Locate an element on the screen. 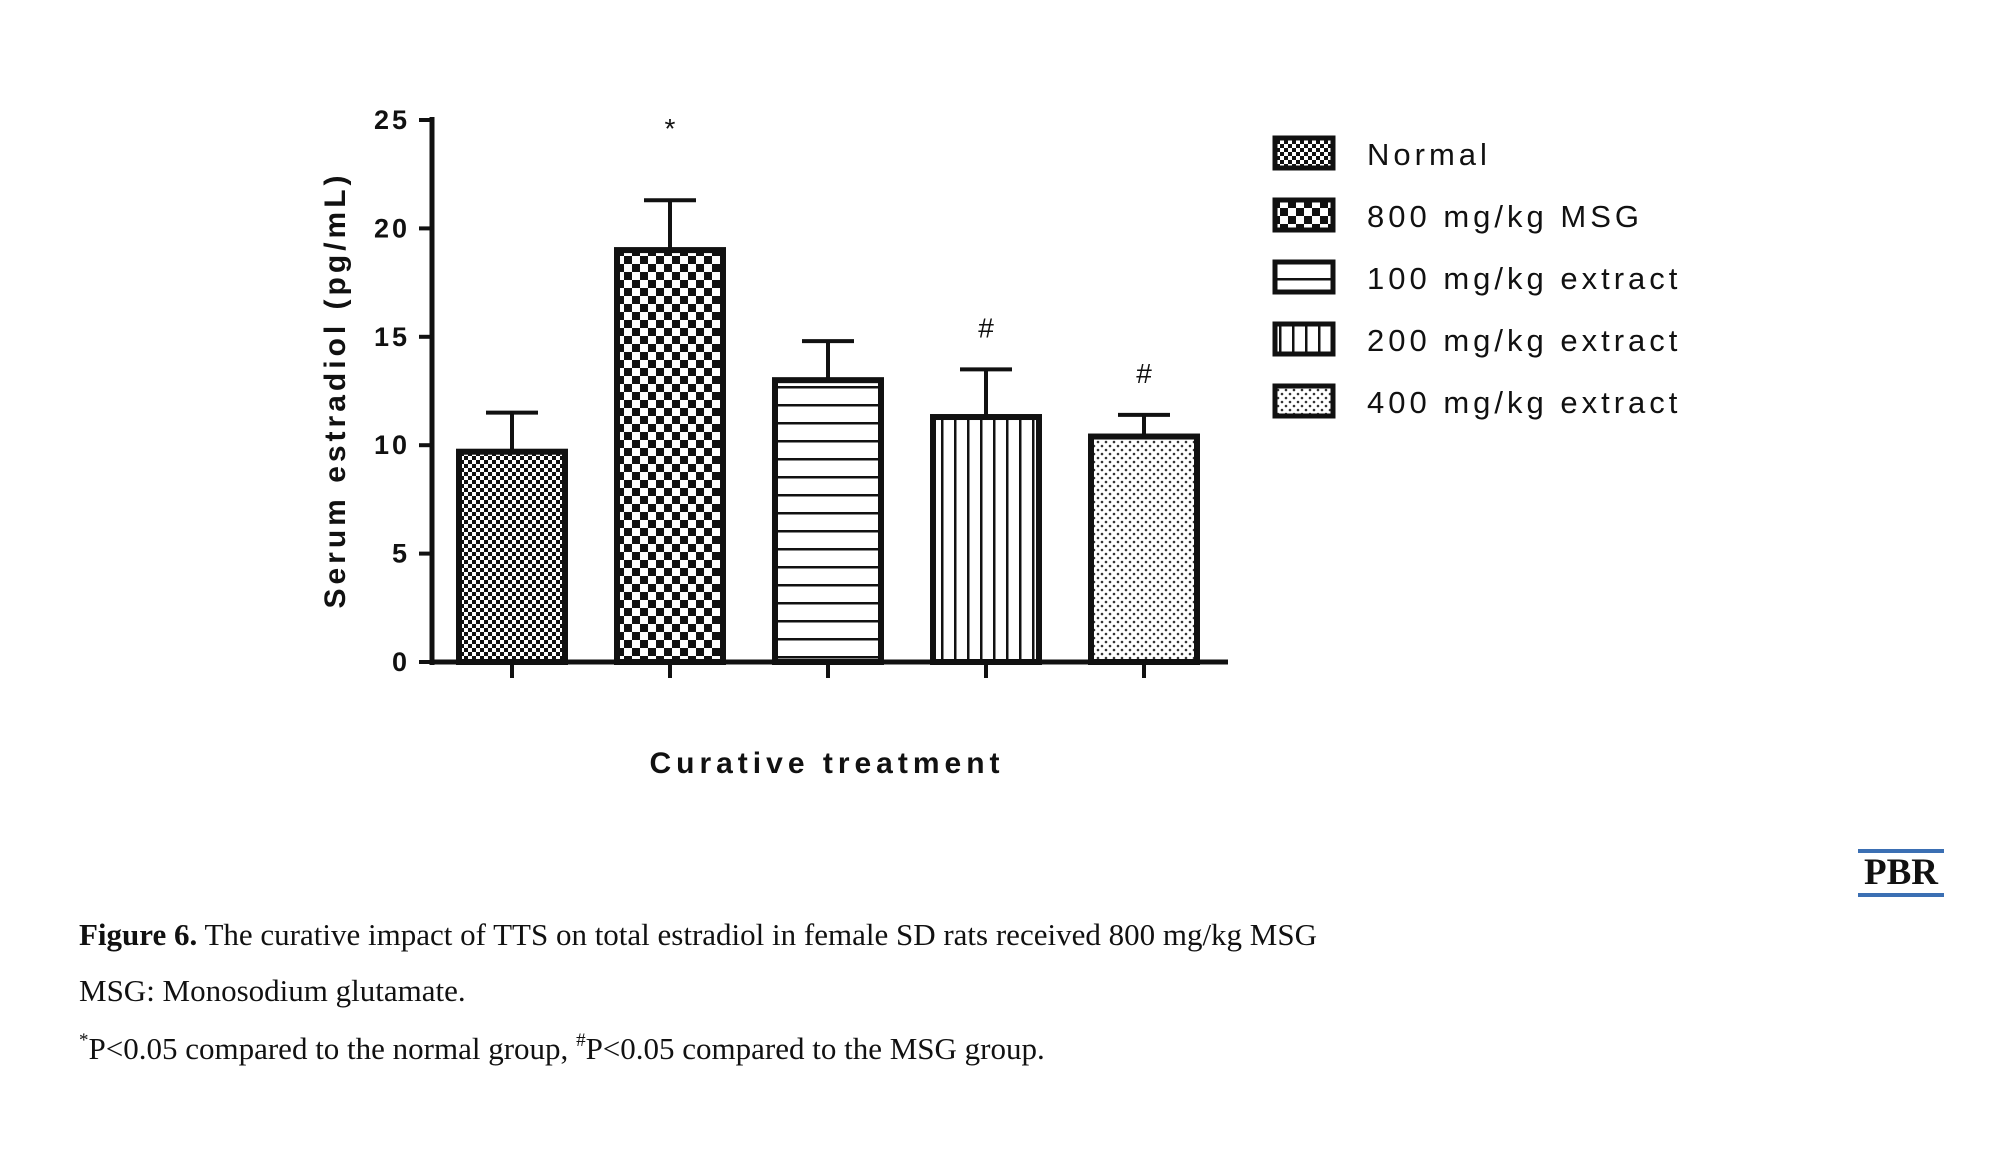 The width and height of the screenshot is (2000, 1152). abbreviation-note: MSG: Monosodium glutamate. is located at coordinates (272, 990).